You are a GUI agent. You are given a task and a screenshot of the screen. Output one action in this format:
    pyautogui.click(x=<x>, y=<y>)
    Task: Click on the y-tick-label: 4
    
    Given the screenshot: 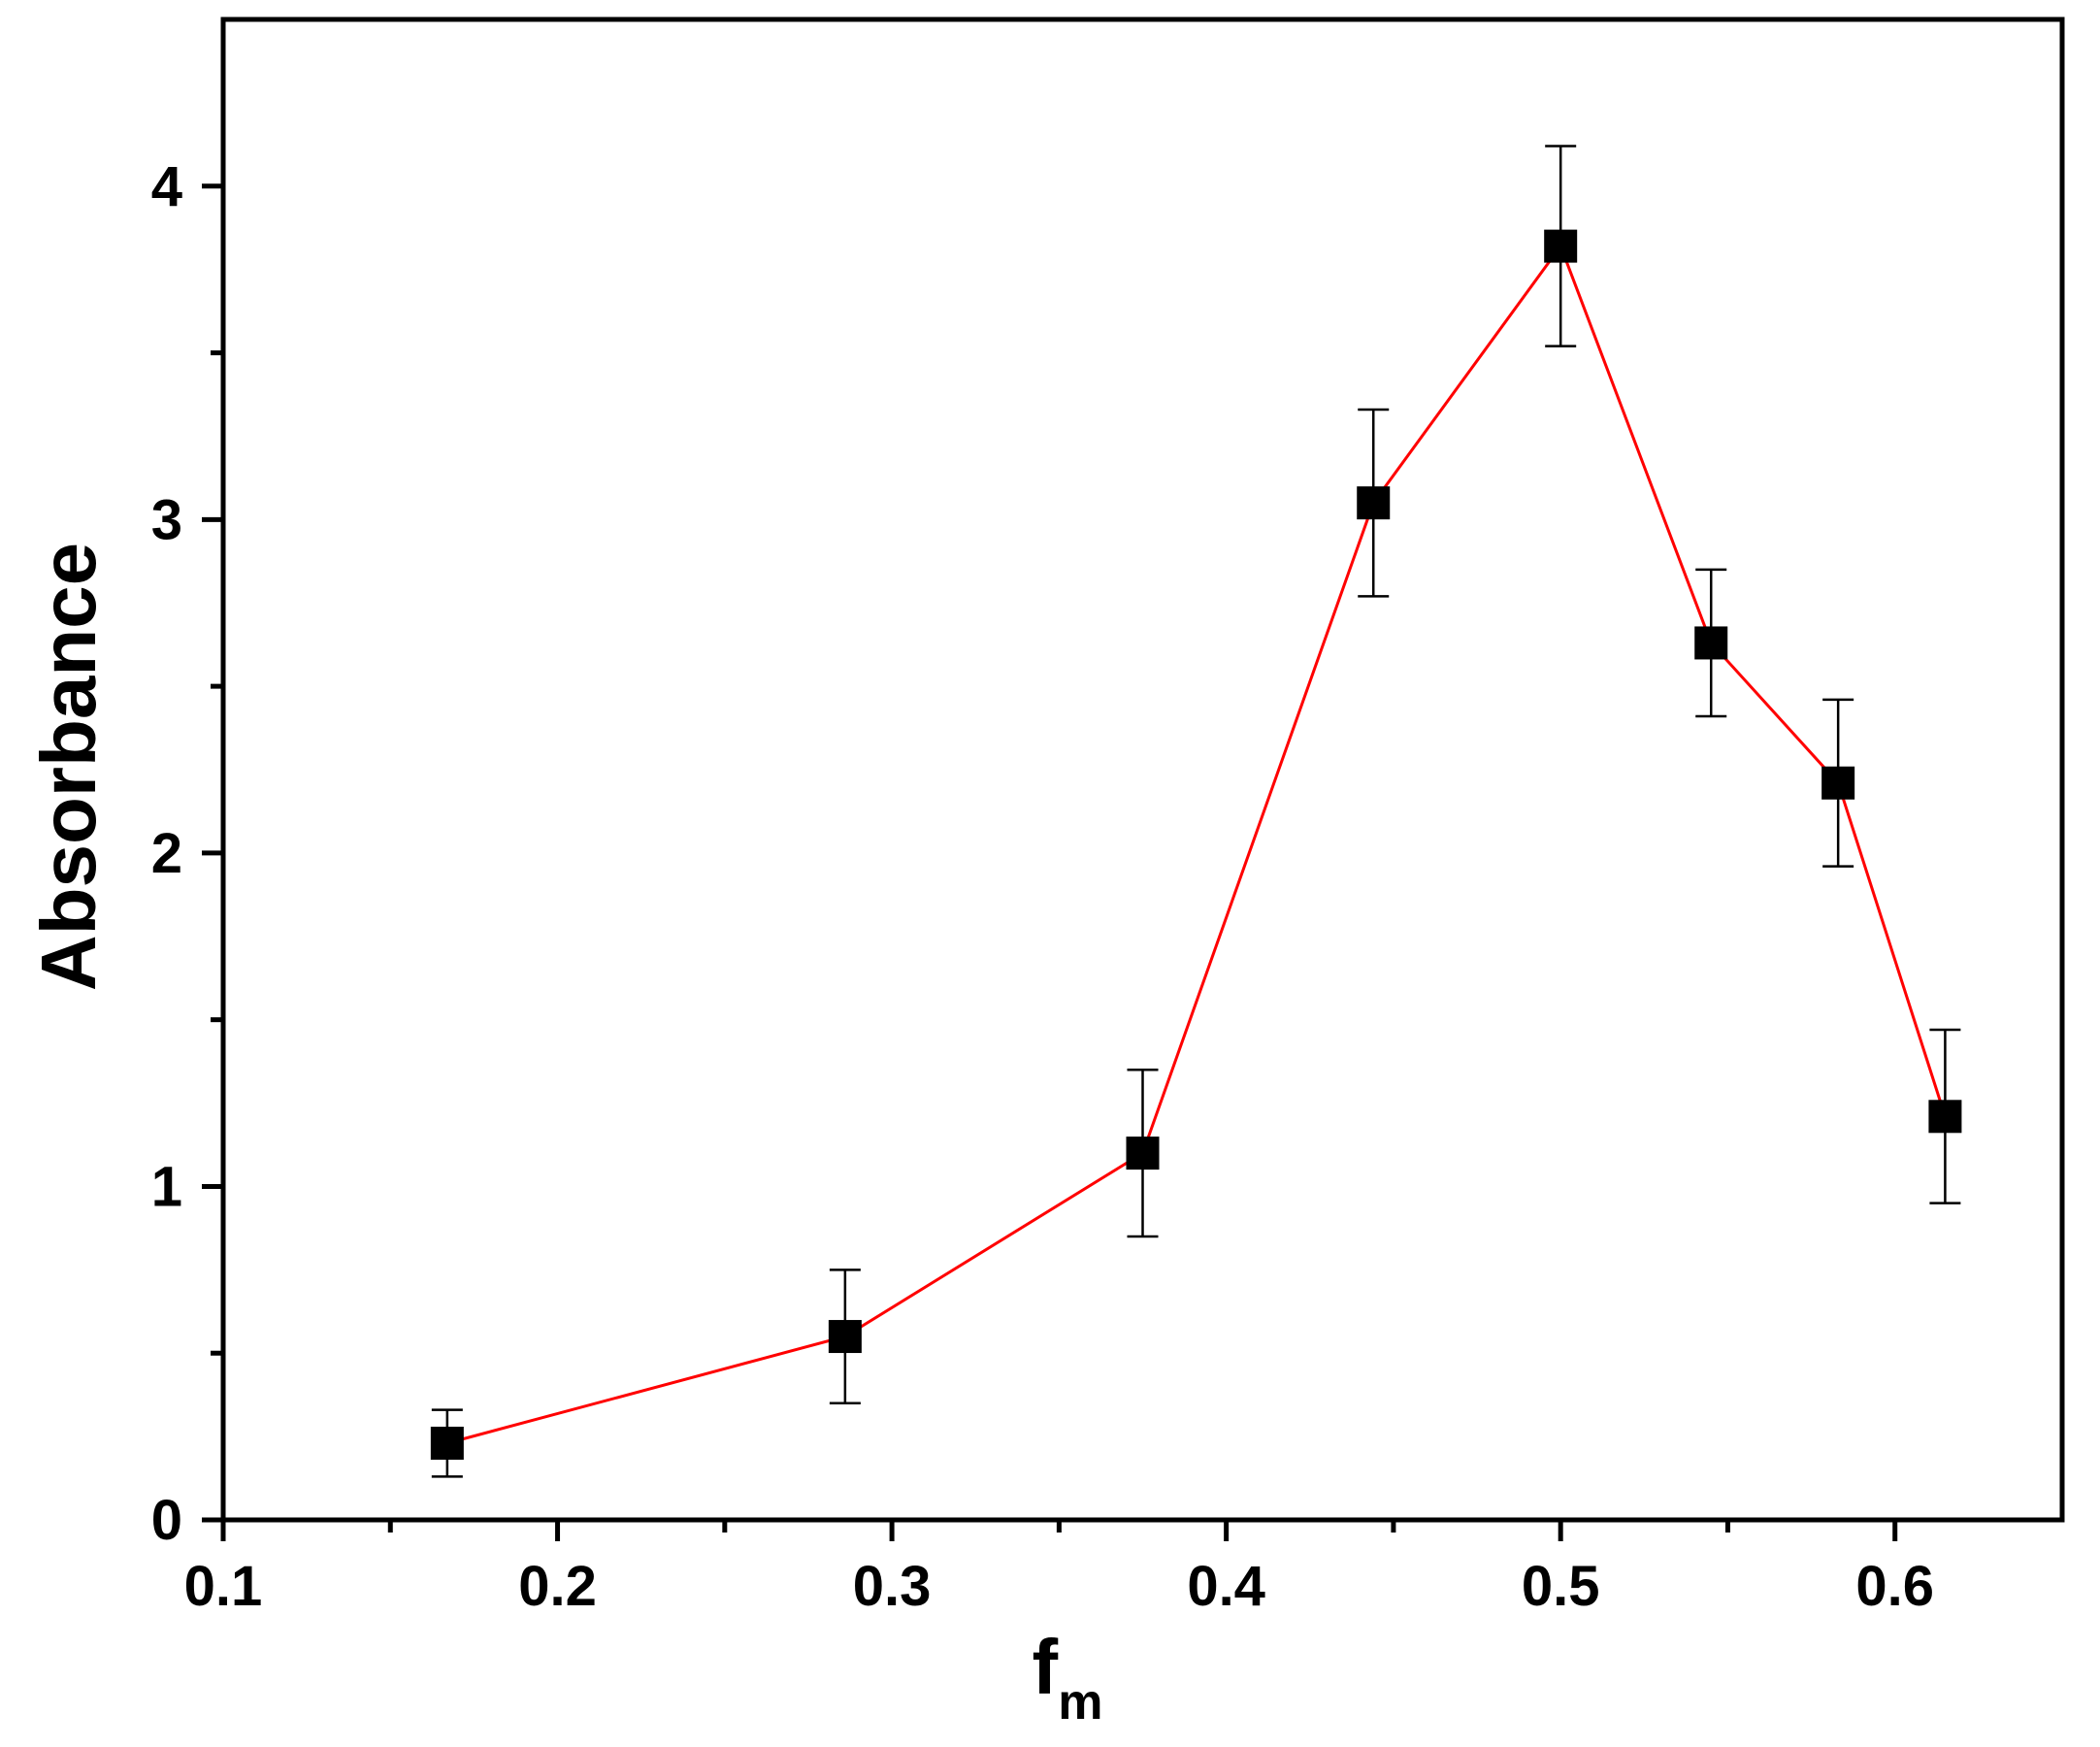 What is the action you would take?
    pyautogui.click(x=166, y=186)
    